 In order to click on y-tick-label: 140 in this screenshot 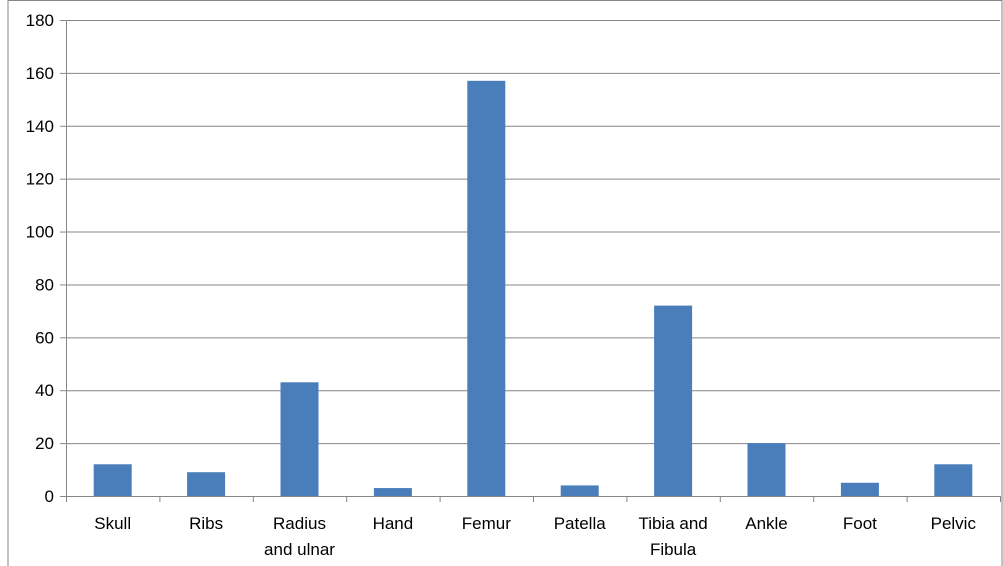, I will do `click(40, 126)`.